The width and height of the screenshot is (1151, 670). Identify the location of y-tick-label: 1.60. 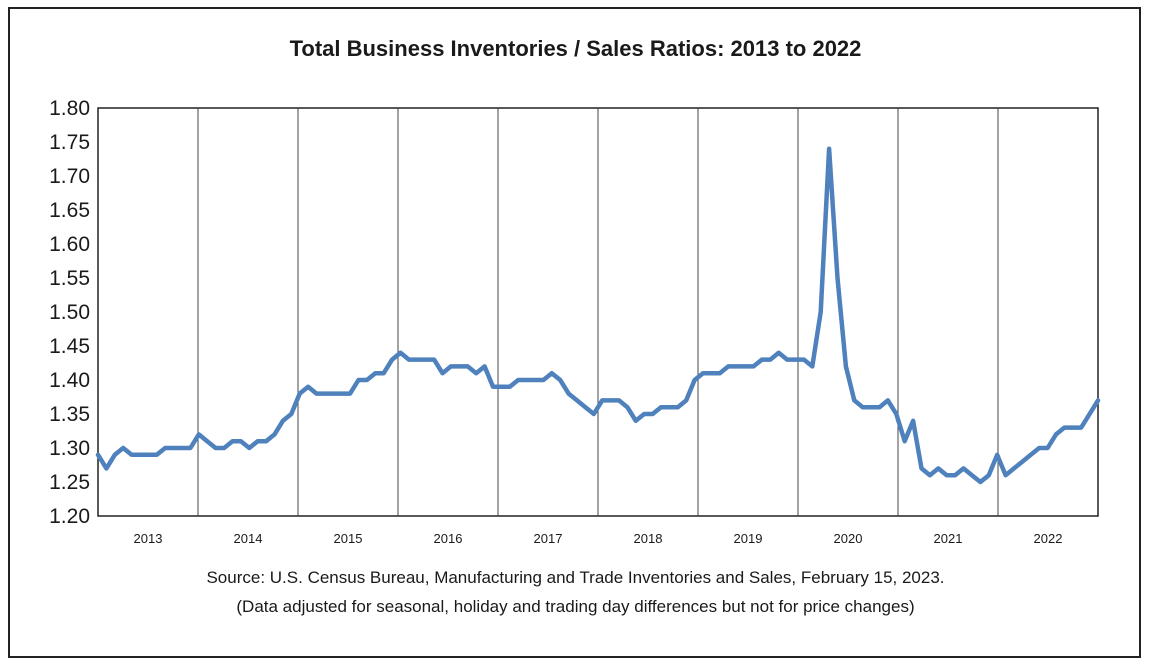
(69, 244).